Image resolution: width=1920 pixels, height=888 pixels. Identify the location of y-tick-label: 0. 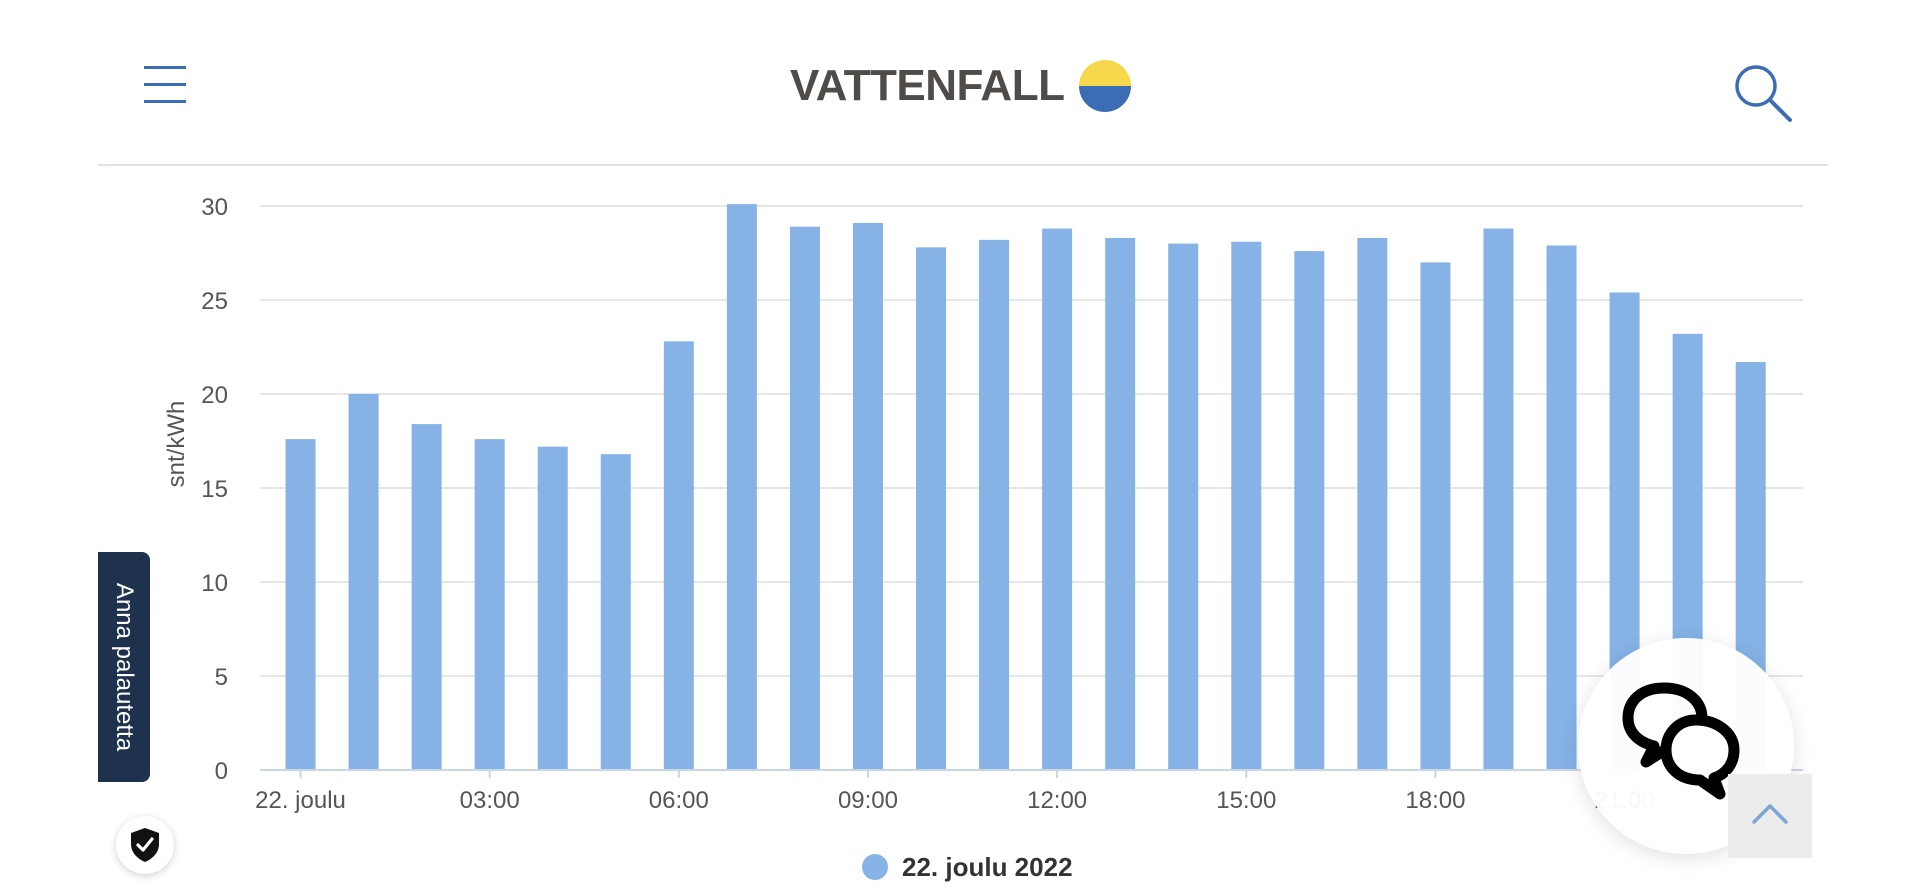
(221, 771).